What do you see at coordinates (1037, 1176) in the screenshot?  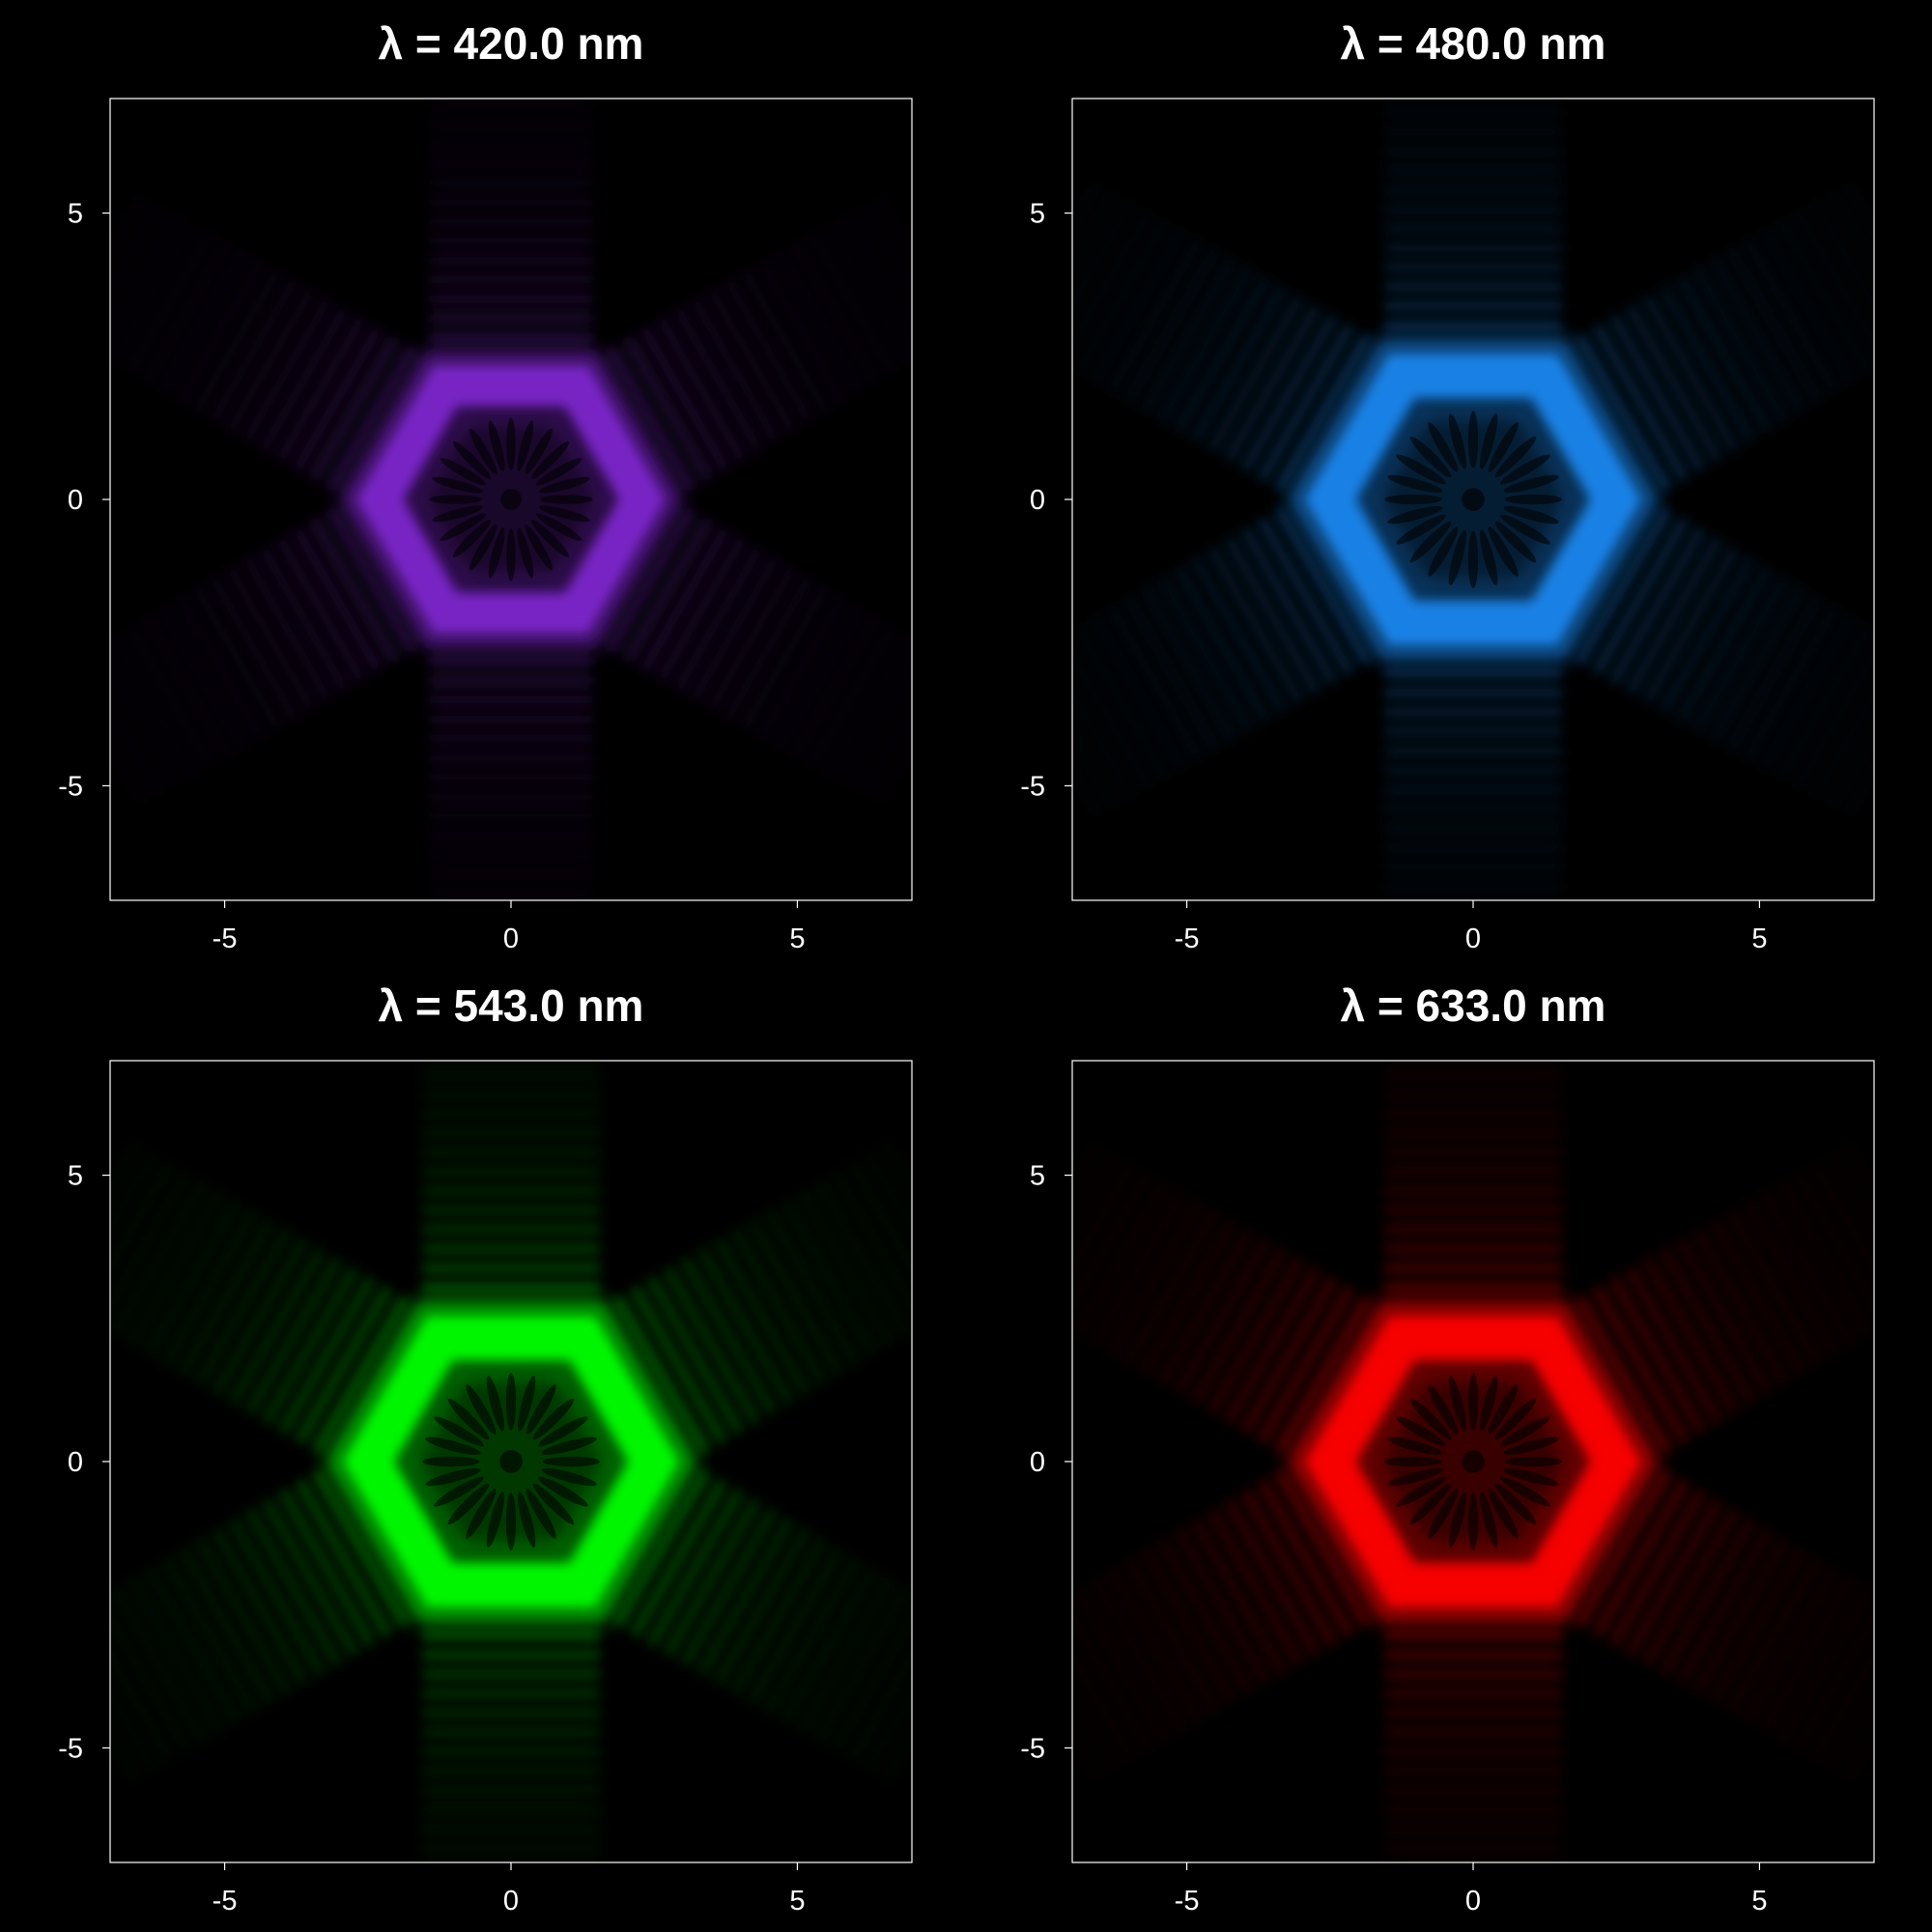 I see `y-tick-label: 5` at bounding box center [1037, 1176].